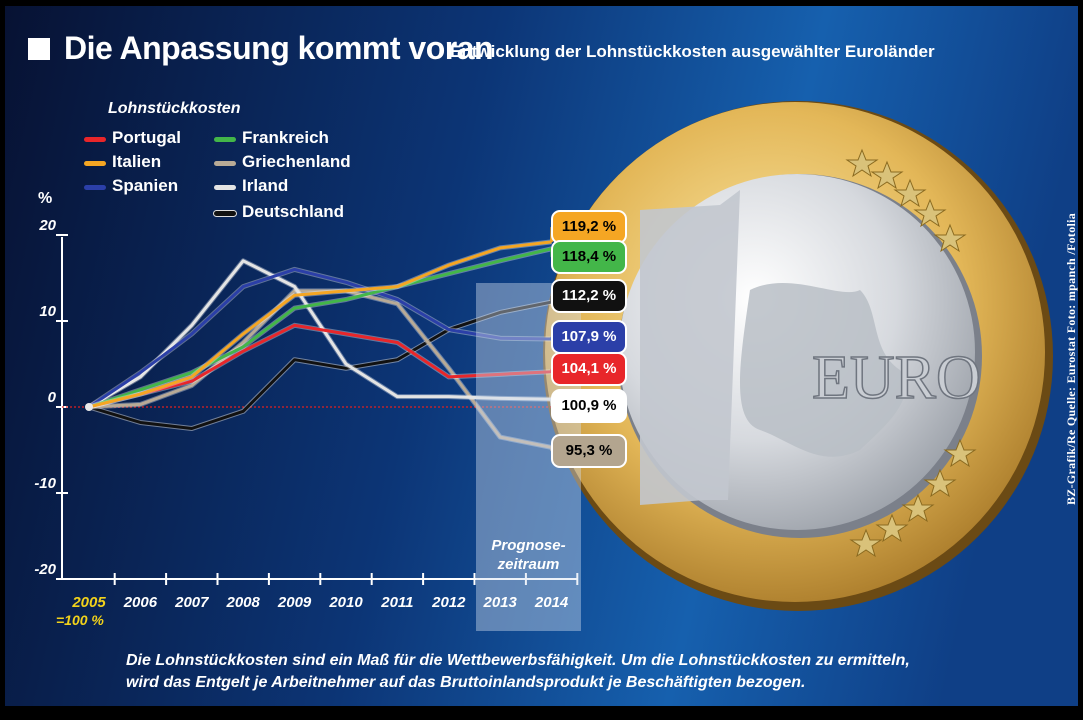 Image resolution: width=1083 pixels, height=720 pixels. Describe the element at coordinates (285, 137) in the screenshot. I see `legend-label: Frankreich` at that location.